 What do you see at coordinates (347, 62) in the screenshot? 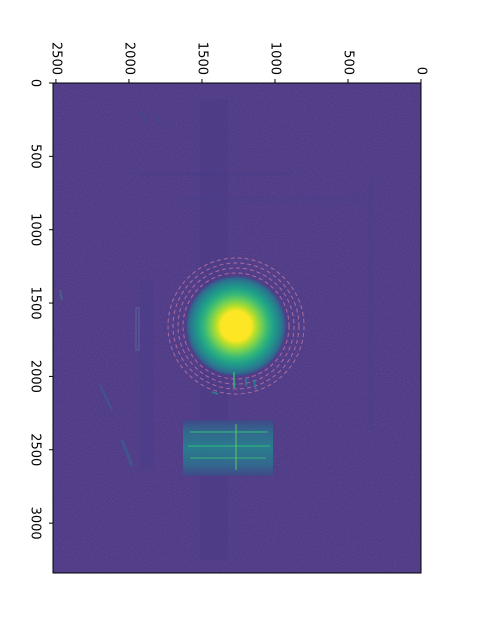
I see `column-axis-tick-label: 500` at bounding box center [347, 62].